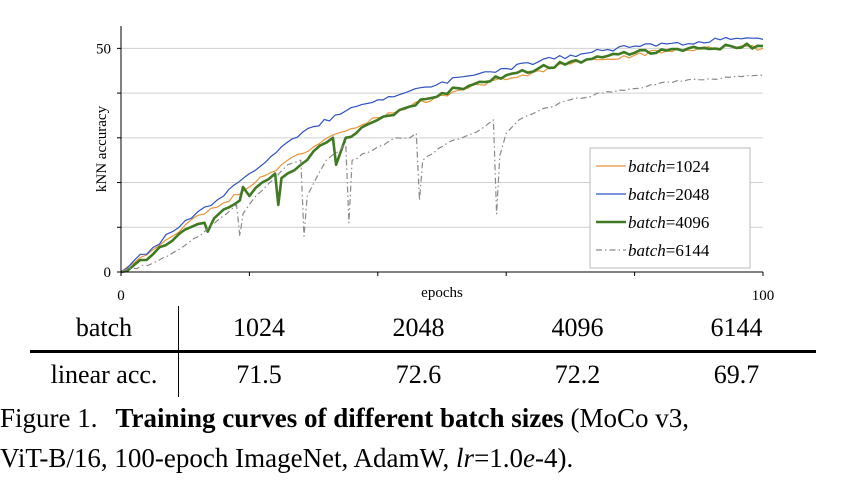 The height and width of the screenshot is (482, 866). What do you see at coordinates (668, 222) in the screenshot?
I see `legend-label-batch-4096: batch=4096` at bounding box center [668, 222].